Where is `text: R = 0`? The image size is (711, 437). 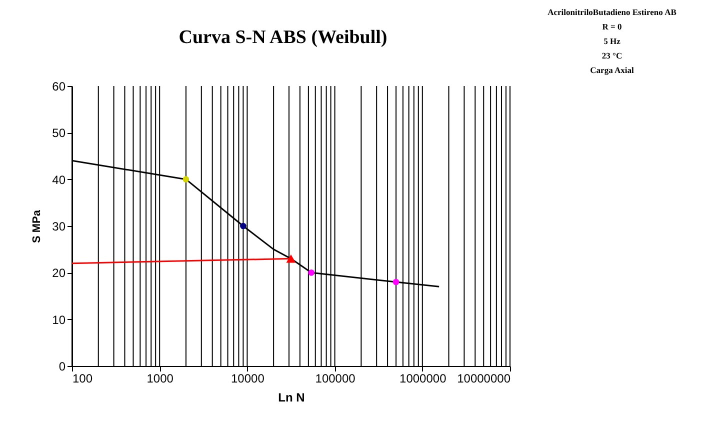 text: R = 0 is located at coordinates (612, 27).